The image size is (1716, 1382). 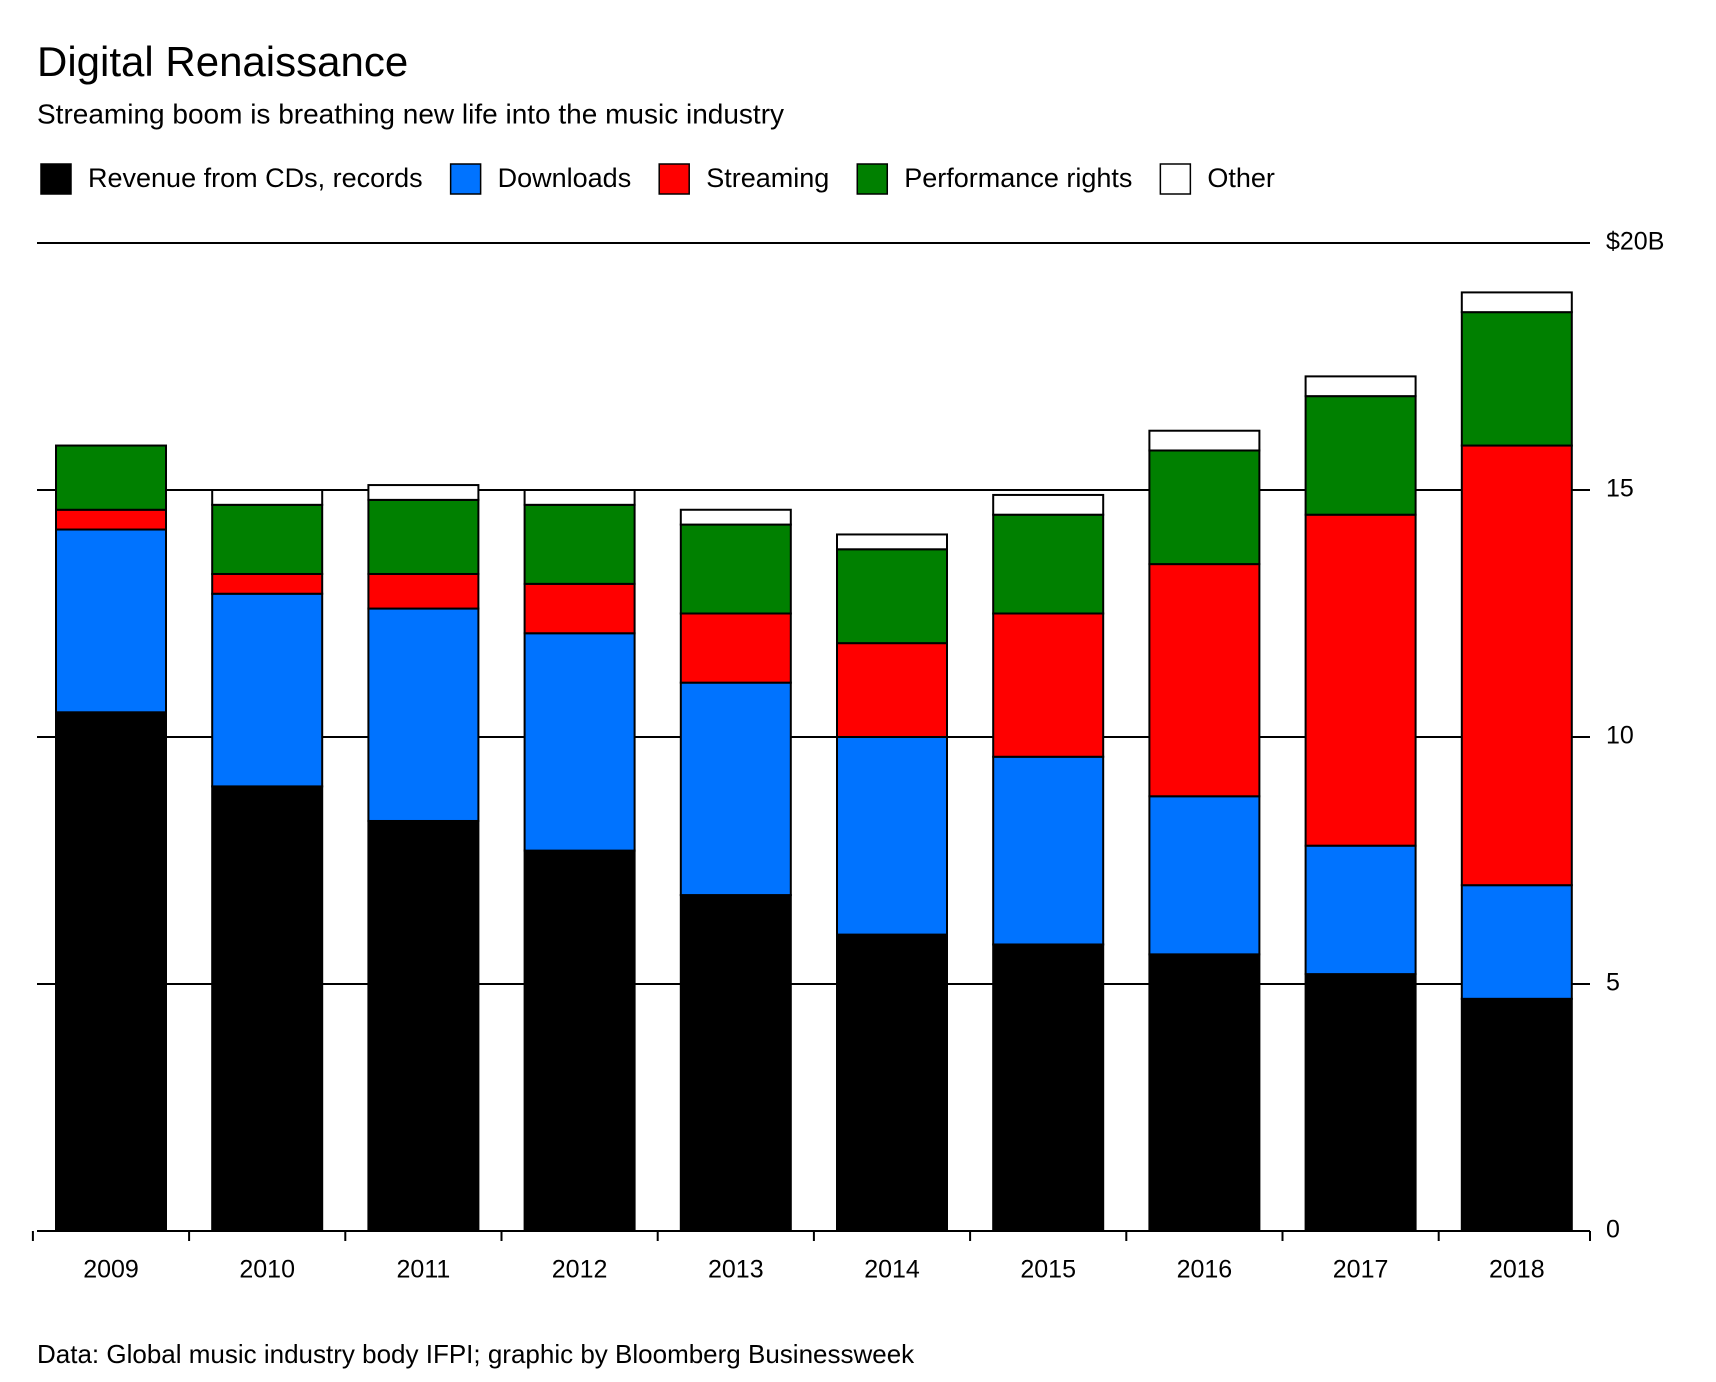 I want to click on y-tick-label: $20B, so click(x=1635, y=242).